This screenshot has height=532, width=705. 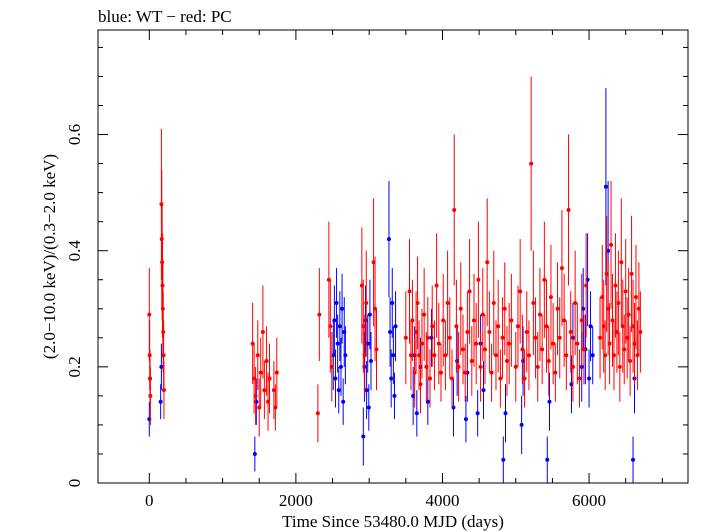 I want to click on x-tick-label: 0, so click(x=149, y=500).